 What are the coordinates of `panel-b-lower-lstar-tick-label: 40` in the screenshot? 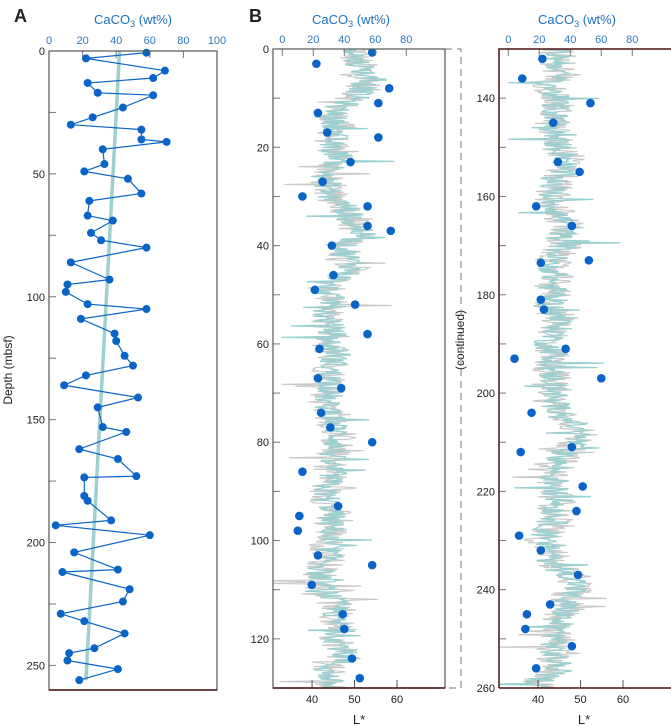 It's located at (538, 700).